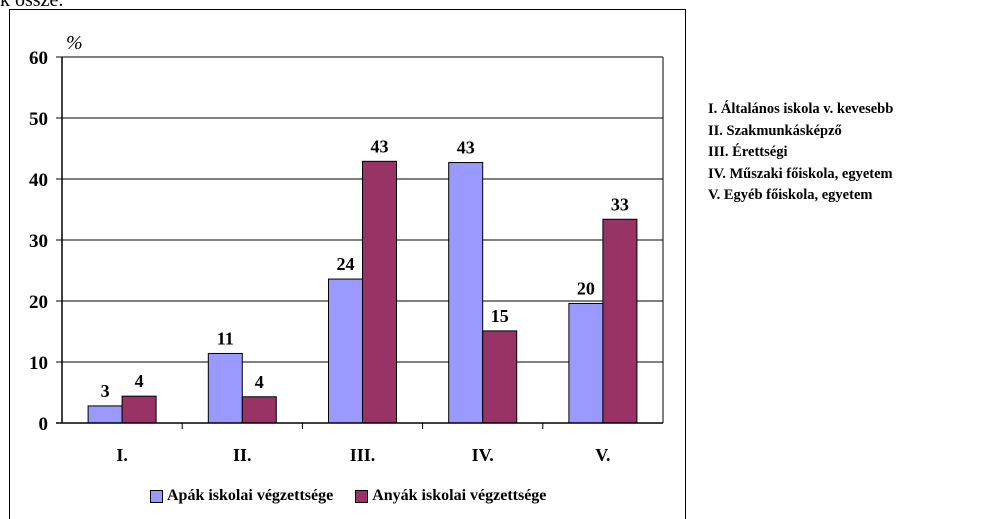  What do you see at coordinates (225, 338) in the screenshot?
I see `data-label: 11` at bounding box center [225, 338].